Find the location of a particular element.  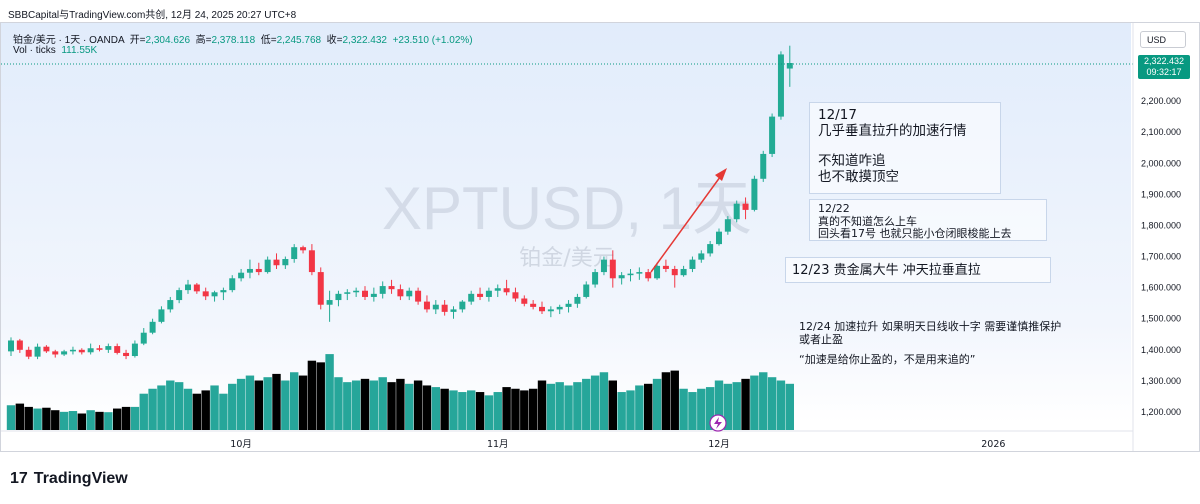

currency-selector: USD is located at coordinates (1163, 39).